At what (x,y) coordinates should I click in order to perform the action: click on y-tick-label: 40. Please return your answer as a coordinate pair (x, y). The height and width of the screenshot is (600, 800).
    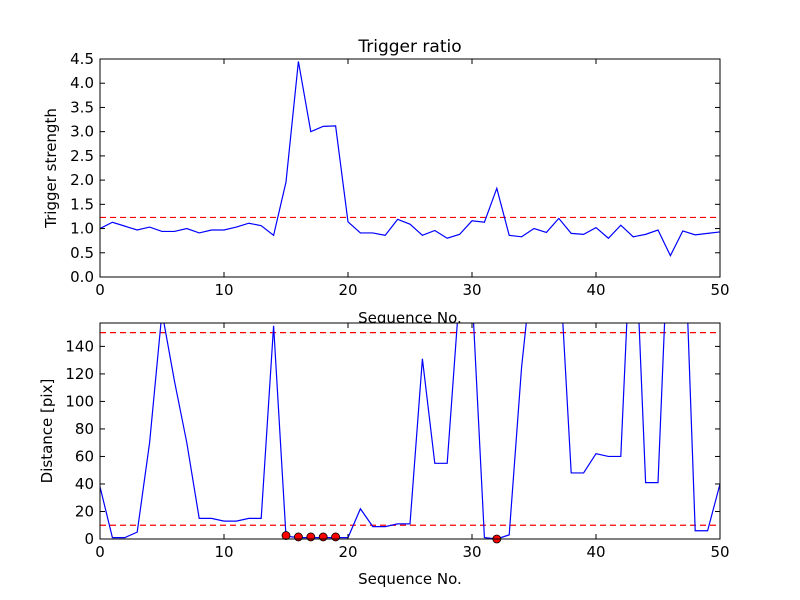
    Looking at the image, I should click on (84, 484).